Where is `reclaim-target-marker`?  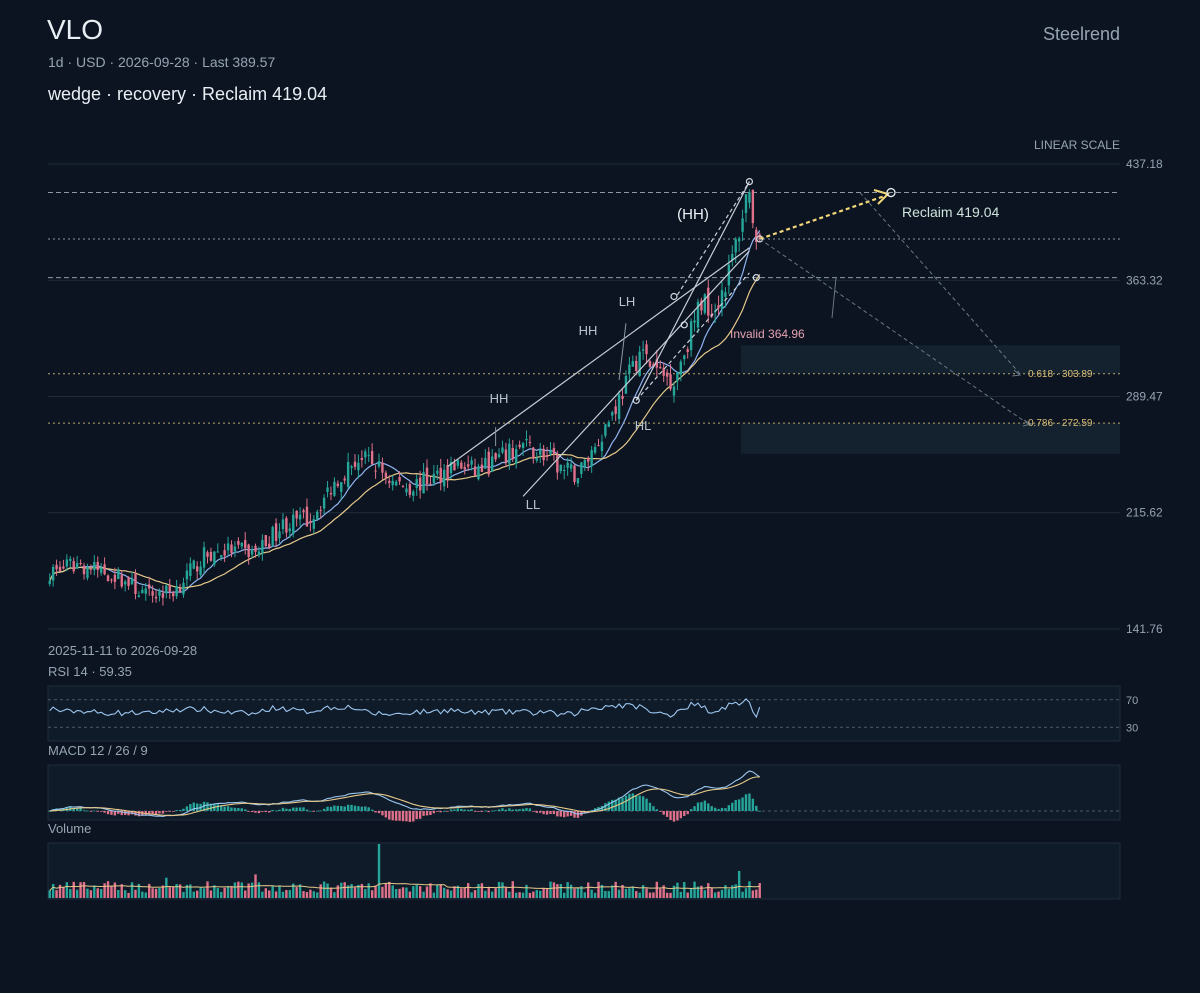
reclaim-target-marker is located at coordinates (891, 192).